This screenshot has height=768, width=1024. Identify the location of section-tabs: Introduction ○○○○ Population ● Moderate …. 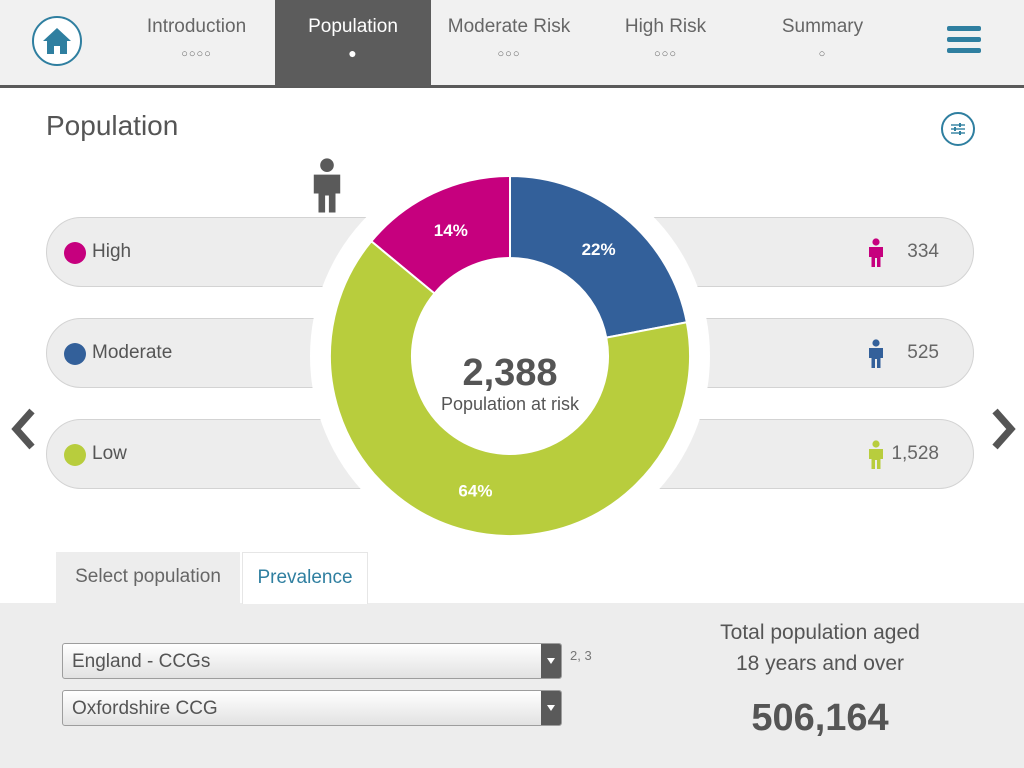
(509, 43).